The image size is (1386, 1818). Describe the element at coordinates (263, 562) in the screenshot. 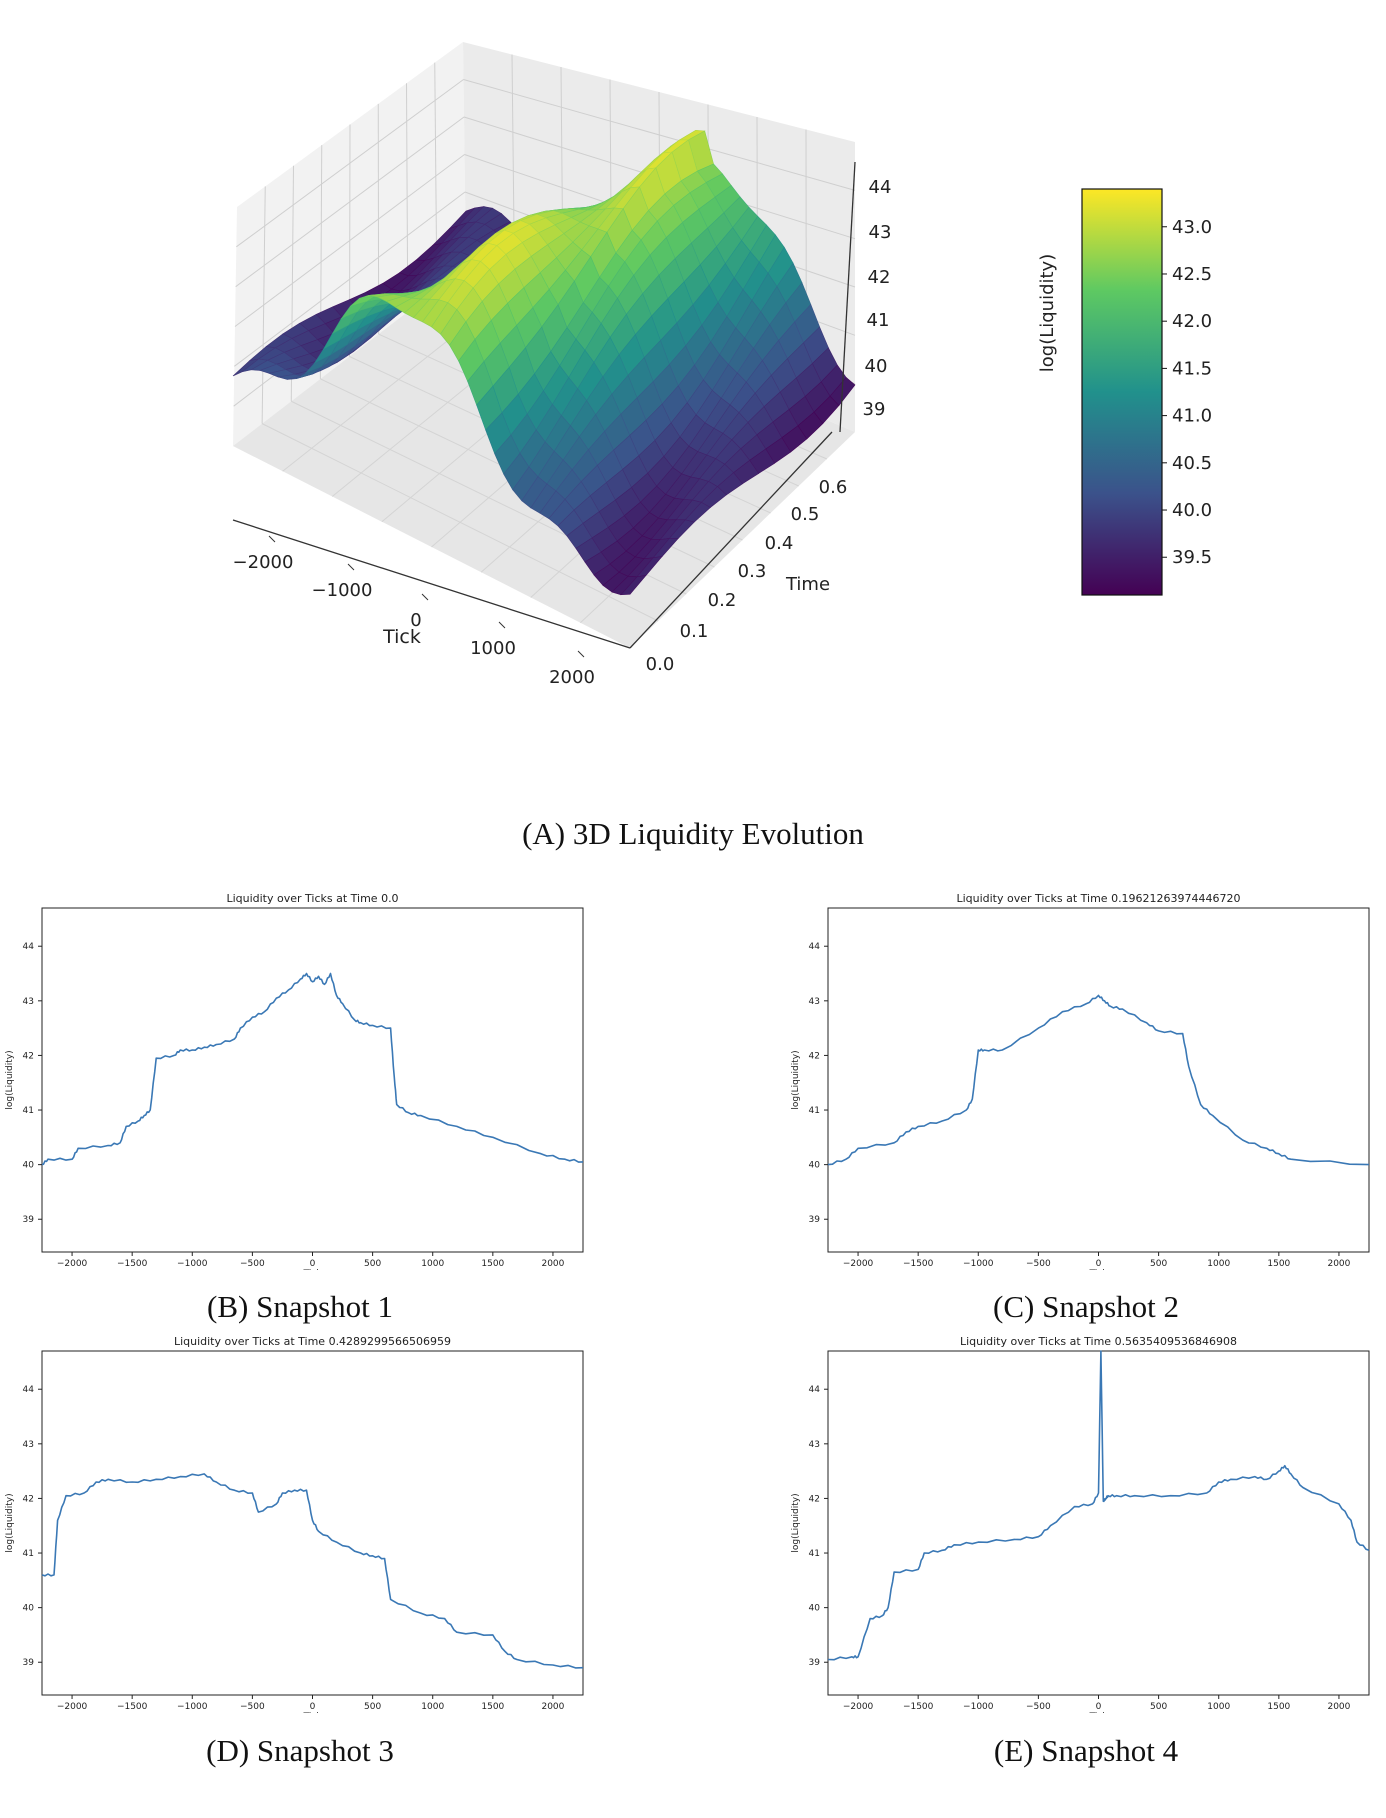

I see `x-tick-label: −2000` at that location.